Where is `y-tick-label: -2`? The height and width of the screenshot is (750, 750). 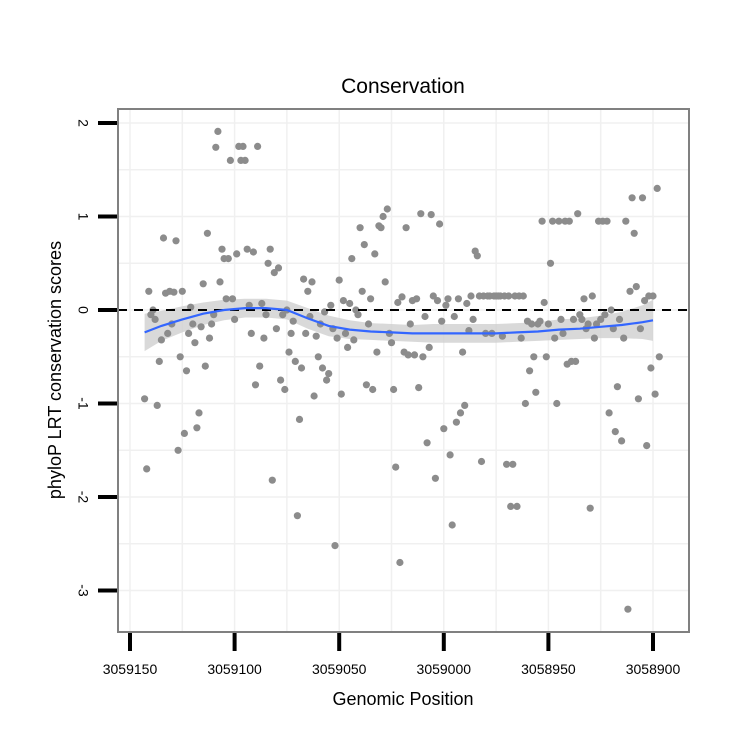 y-tick-label: -2 is located at coordinates (83, 497).